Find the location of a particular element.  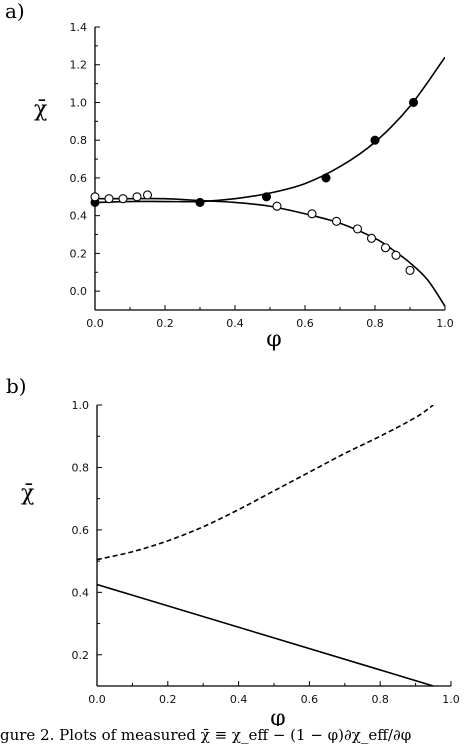

panel-label: a) is located at coordinates (15, 11).